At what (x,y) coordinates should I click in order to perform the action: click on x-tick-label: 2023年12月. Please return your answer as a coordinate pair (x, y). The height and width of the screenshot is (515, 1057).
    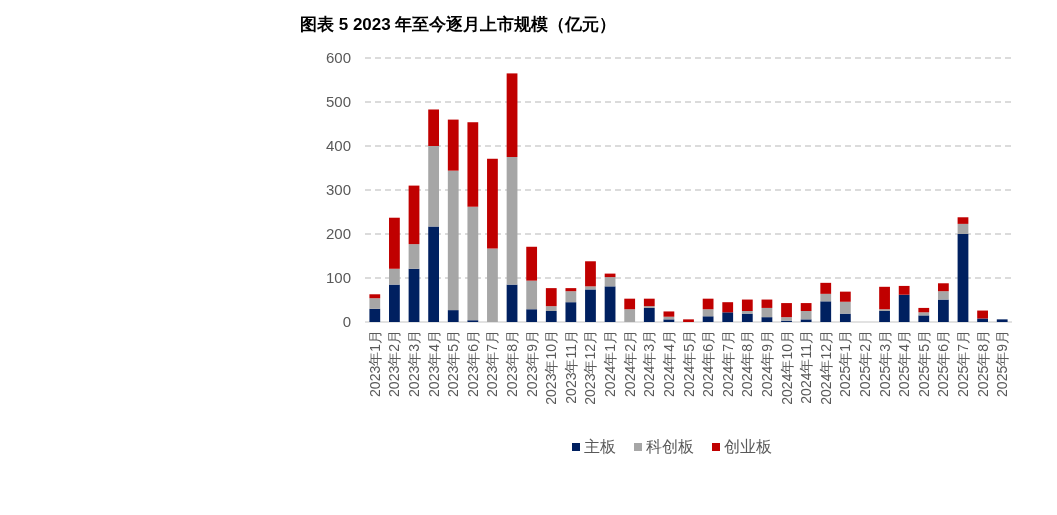
    Looking at the image, I should click on (590, 367).